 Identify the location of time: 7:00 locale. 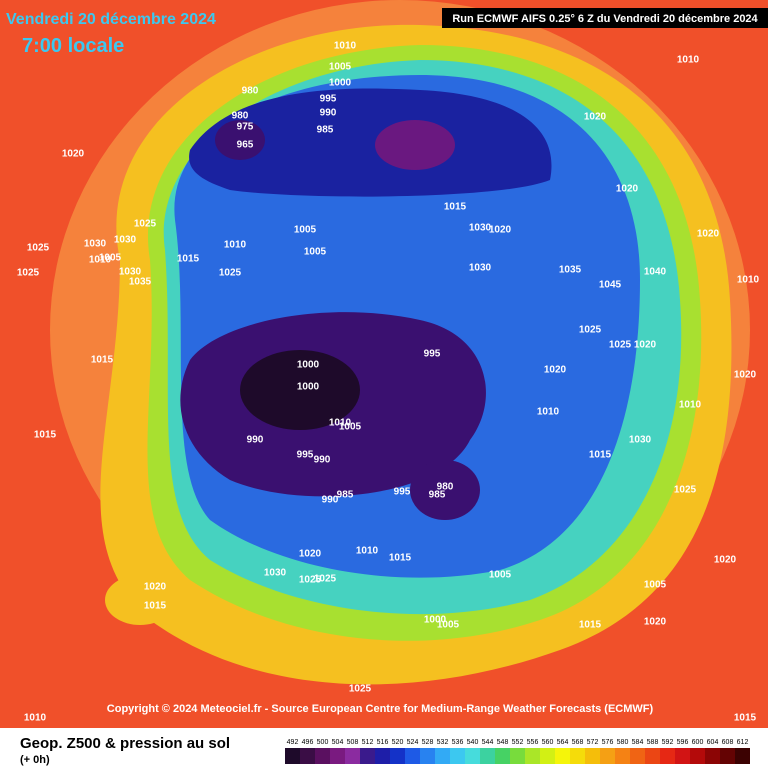
(73, 46).